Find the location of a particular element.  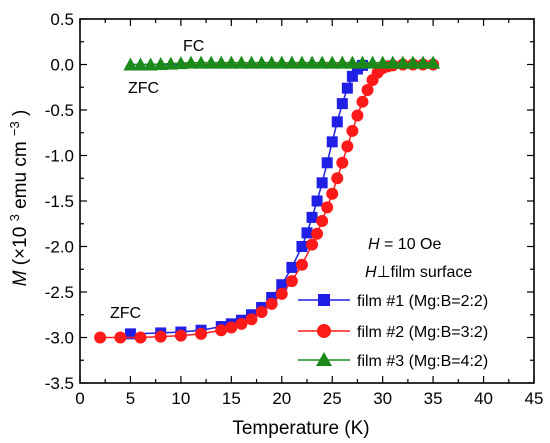

field-annotation: H = 10 Oe is located at coordinates (404, 244).